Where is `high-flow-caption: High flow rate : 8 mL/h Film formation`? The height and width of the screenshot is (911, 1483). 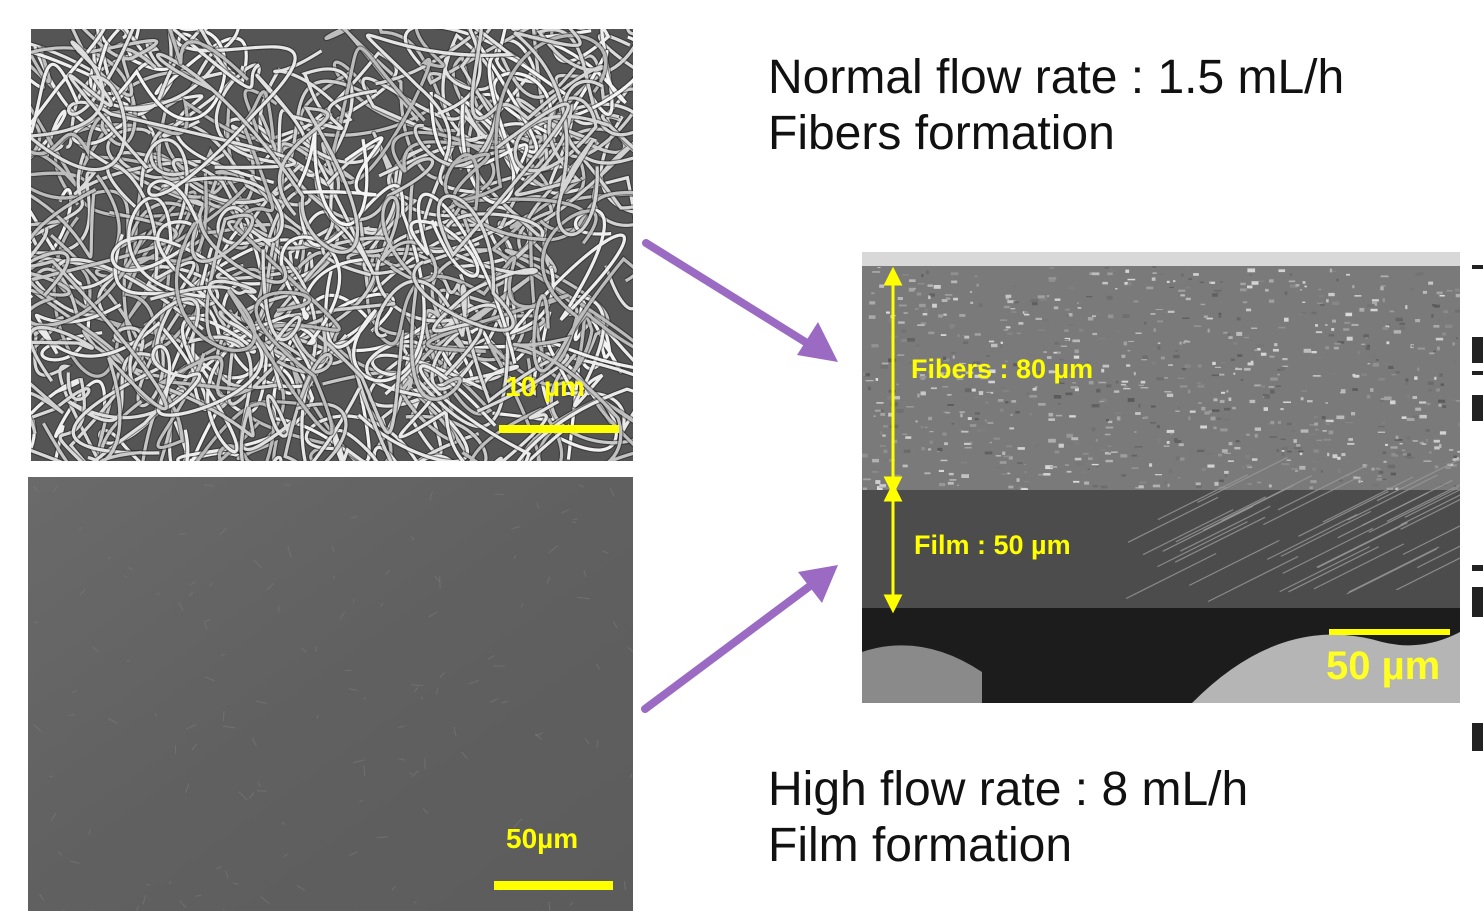
high-flow-caption: High flow rate : 8 mL/h Film formation is located at coordinates (1008, 818).